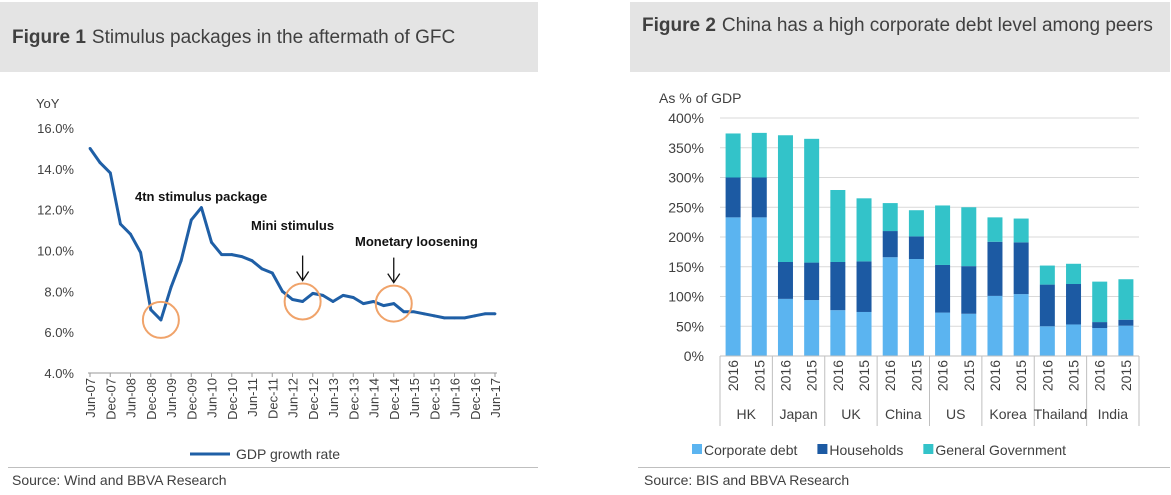 Image resolution: width=1171 pixels, height=495 pixels. Describe the element at coordinates (394, 399) in the screenshot. I see `x-tick-label: Dec-14` at that location.